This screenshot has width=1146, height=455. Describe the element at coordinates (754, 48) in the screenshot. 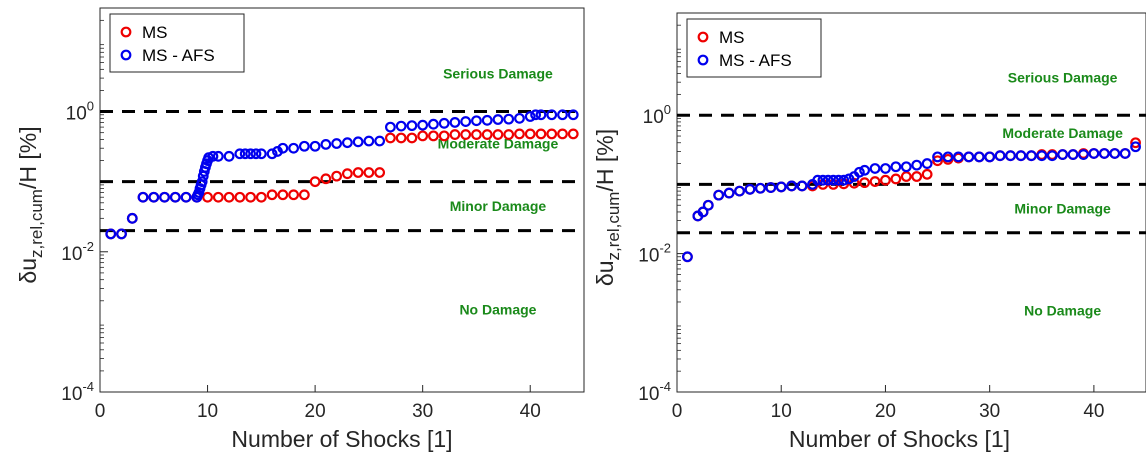

I see `legend` at that location.